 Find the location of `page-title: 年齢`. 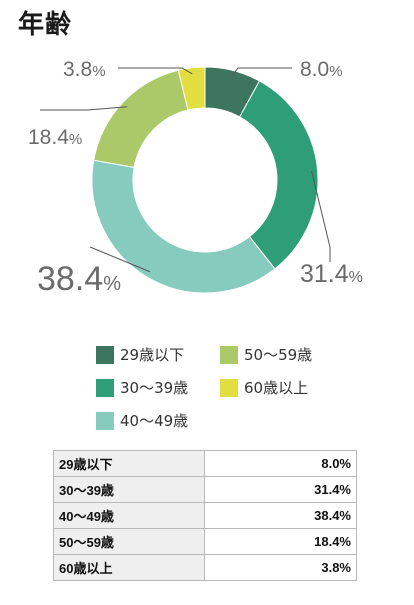

page-title: 年齢 is located at coordinates (45, 25).